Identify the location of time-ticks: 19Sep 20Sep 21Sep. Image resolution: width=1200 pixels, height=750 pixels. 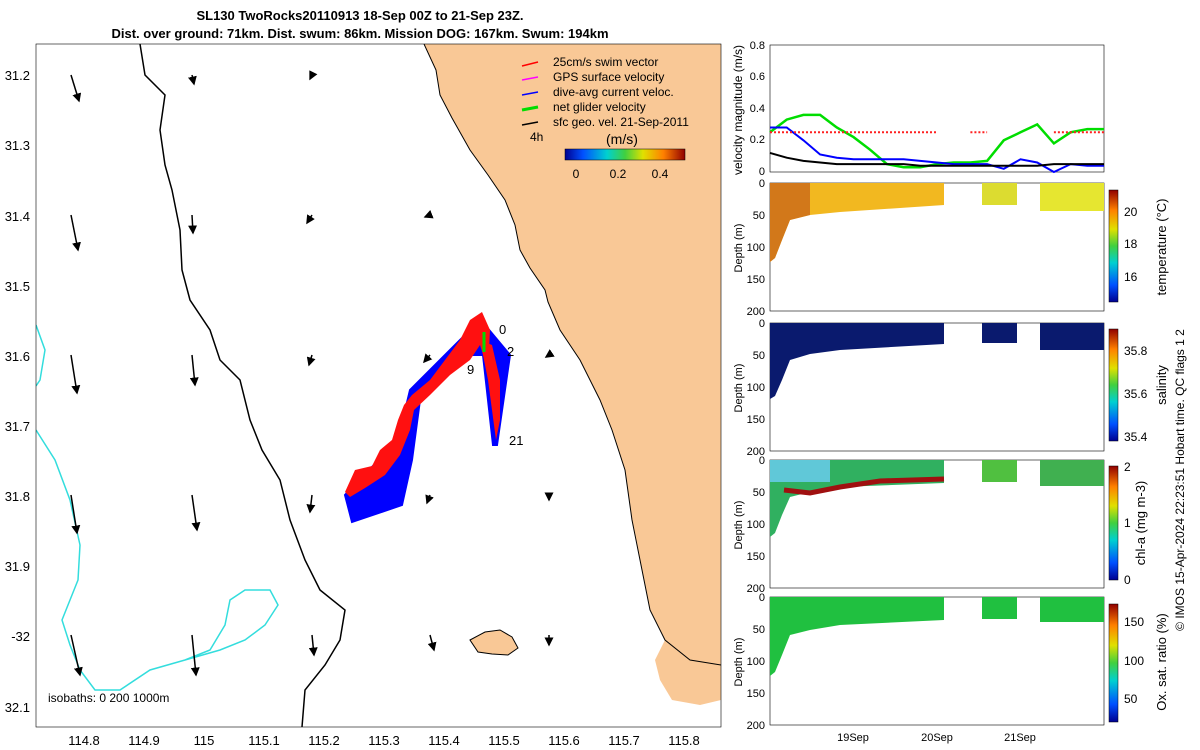
(936, 738).